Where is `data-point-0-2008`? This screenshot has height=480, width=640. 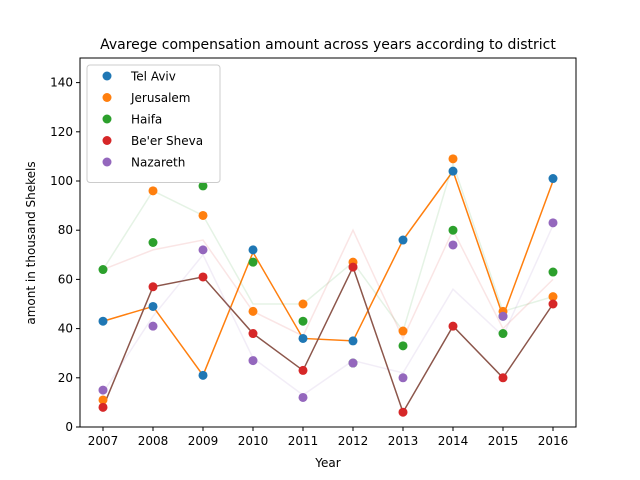 data-point-0-2008 is located at coordinates (153, 306).